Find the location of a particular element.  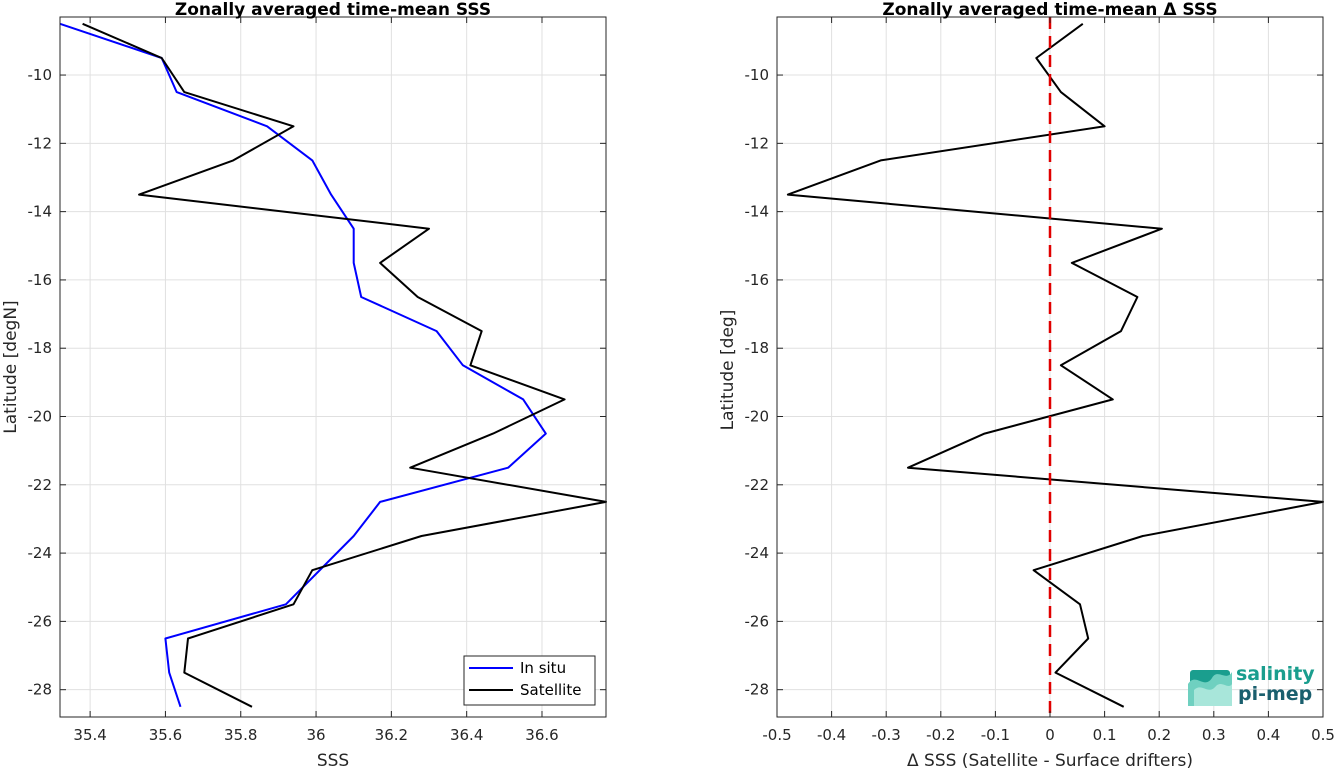

legend: In situ Satellite is located at coordinates (529, 680).